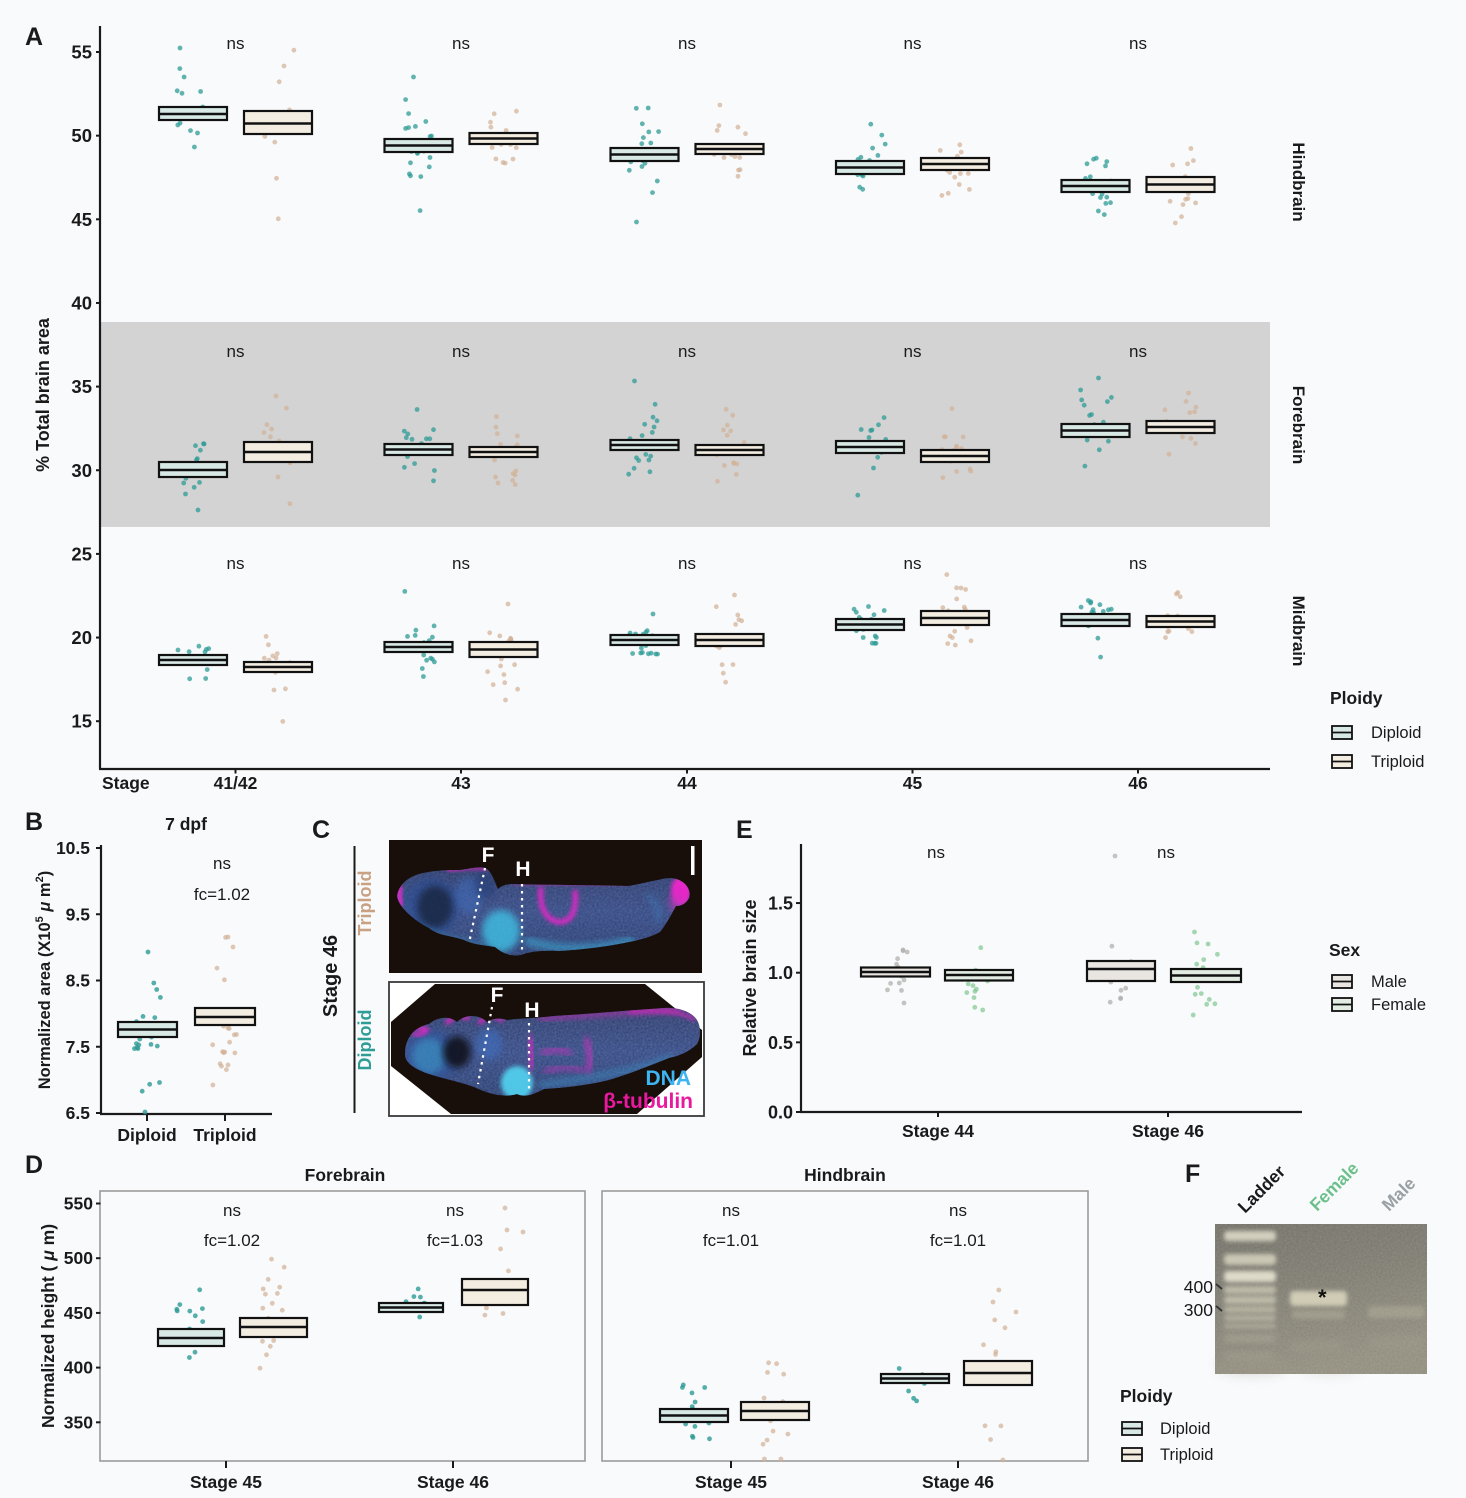 This screenshot has width=1466, height=1498. I want to click on svg-text: Normalized height ( μ m), so click(48, 1326).